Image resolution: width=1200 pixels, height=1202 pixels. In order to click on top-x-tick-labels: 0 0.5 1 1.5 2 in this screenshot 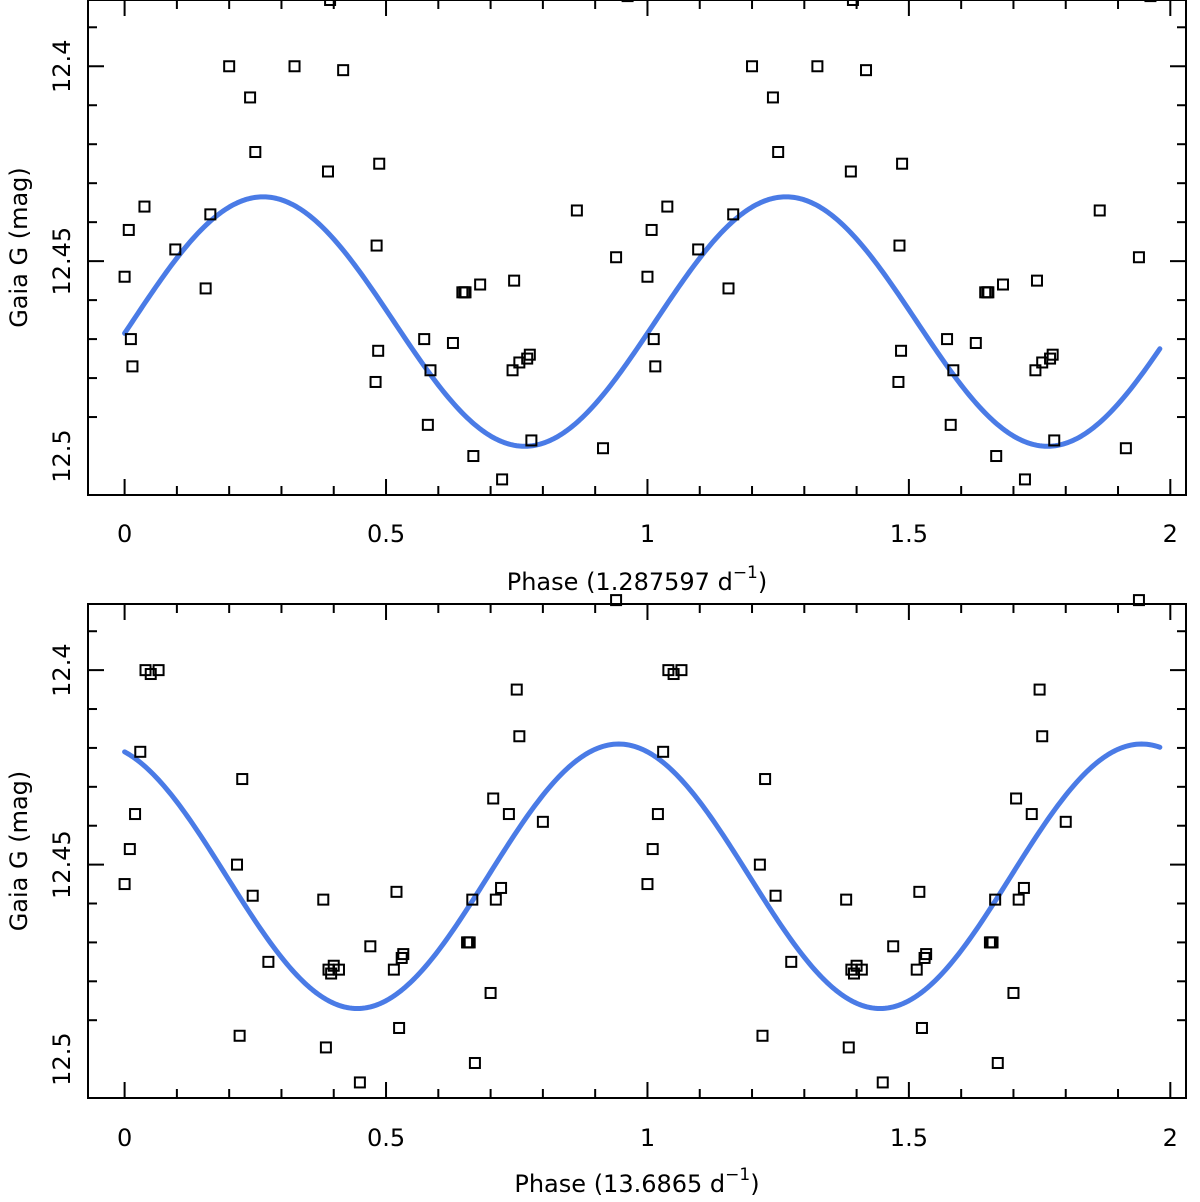, I will do `click(647, 534)`.